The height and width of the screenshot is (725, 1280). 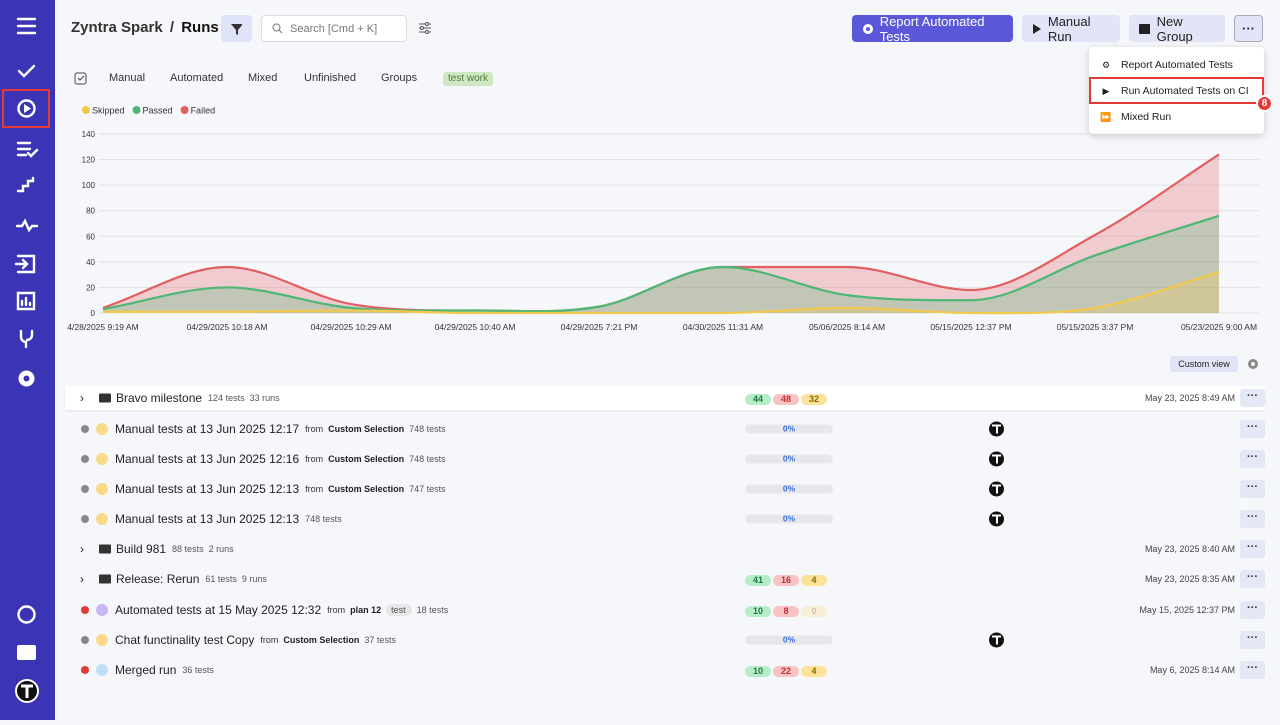 I want to click on run-title: Build 981, so click(x=141, y=549).